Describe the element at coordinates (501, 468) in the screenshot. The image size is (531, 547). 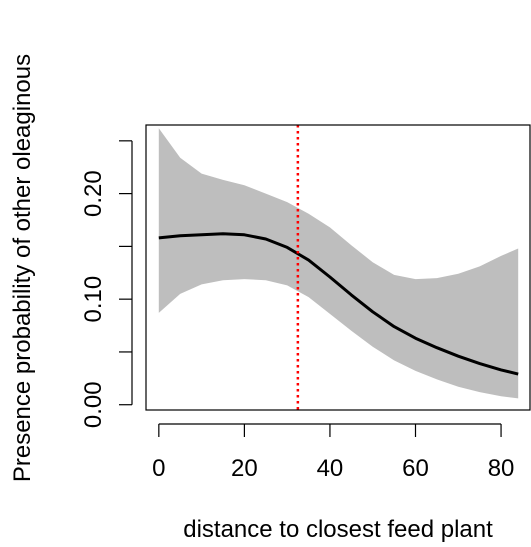
I see `x-tick-label: 80` at that location.